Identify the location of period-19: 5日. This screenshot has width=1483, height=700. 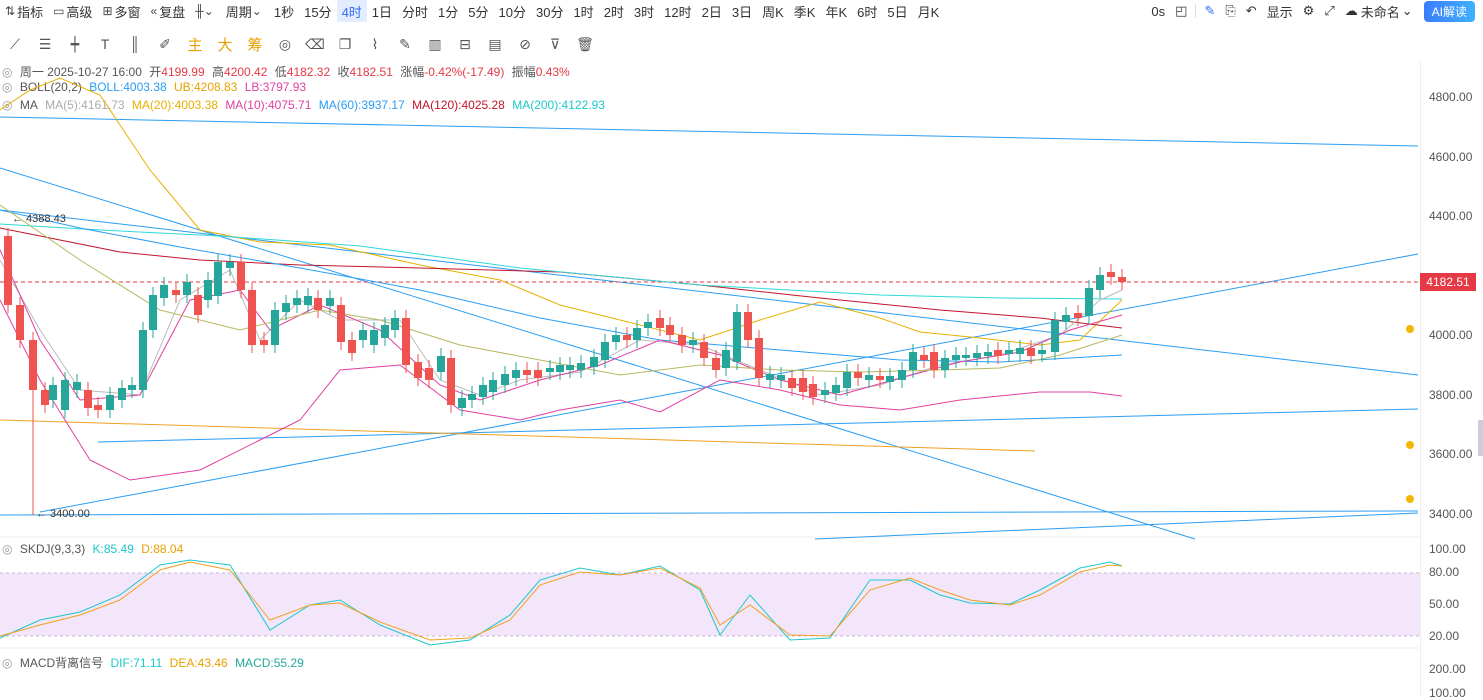
(897, 12).